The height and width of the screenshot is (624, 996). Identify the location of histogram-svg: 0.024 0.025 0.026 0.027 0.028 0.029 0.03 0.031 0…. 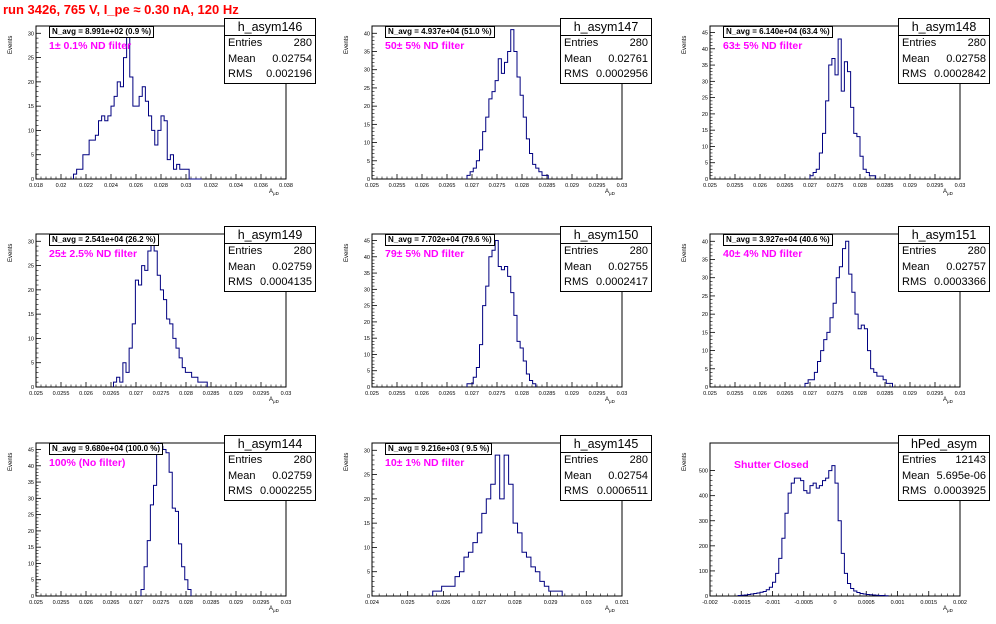
(496, 524).